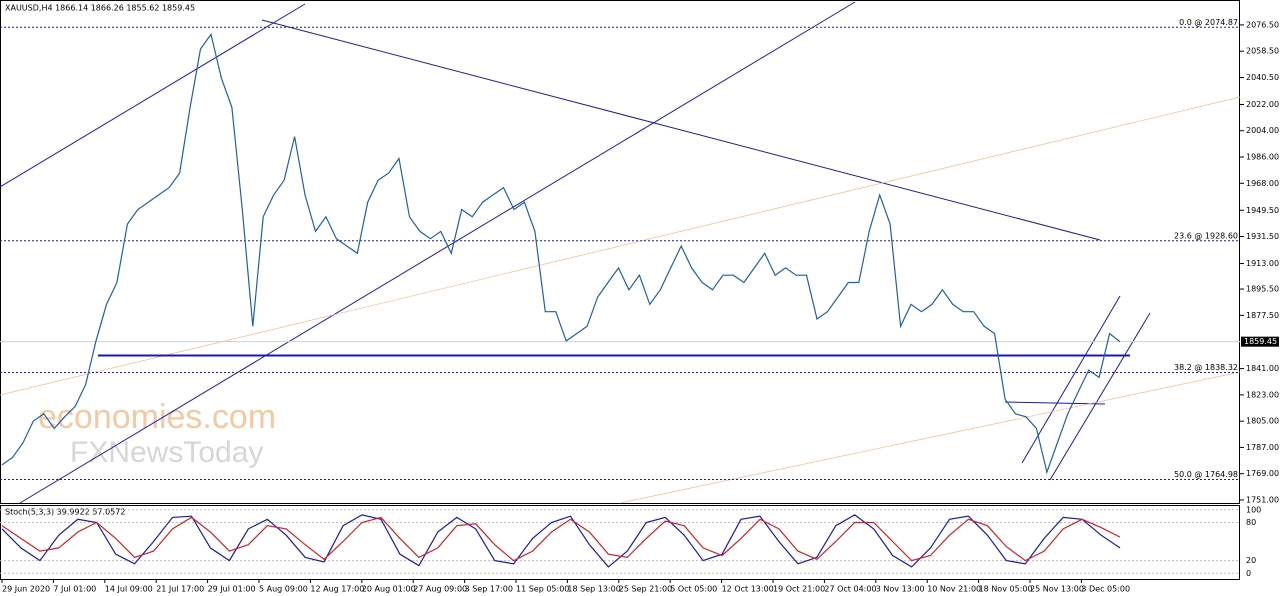 Image resolution: width=1280 pixels, height=596 pixels. What do you see at coordinates (26, 589) in the screenshot?
I see `x-tick-label: 29 Jun 2020` at bounding box center [26, 589].